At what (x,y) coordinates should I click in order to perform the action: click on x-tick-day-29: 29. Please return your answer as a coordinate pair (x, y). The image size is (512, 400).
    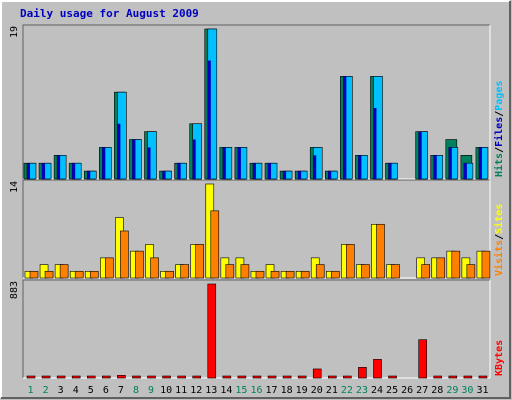
    Looking at the image, I should click on (452, 390).